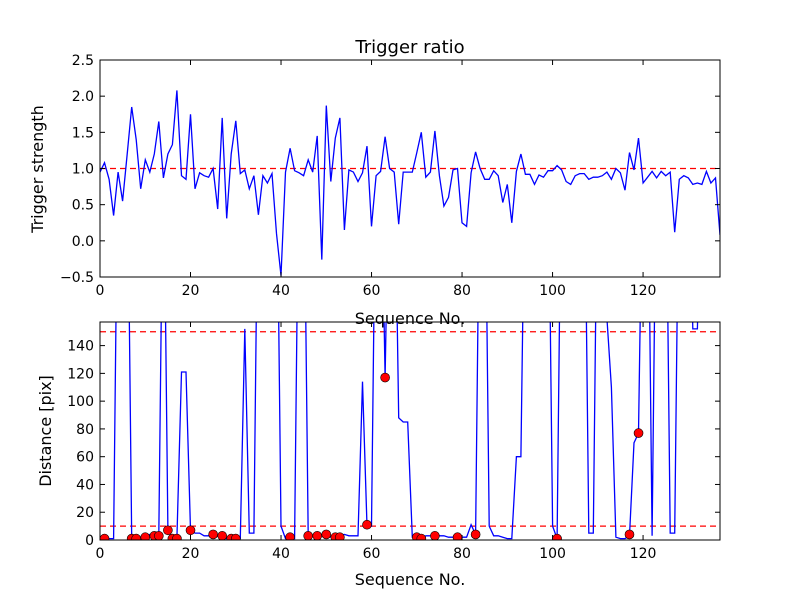 The width and height of the screenshot is (800, 604). I want to click on top-x-axis-label: Sequence No., so click(410, 318).